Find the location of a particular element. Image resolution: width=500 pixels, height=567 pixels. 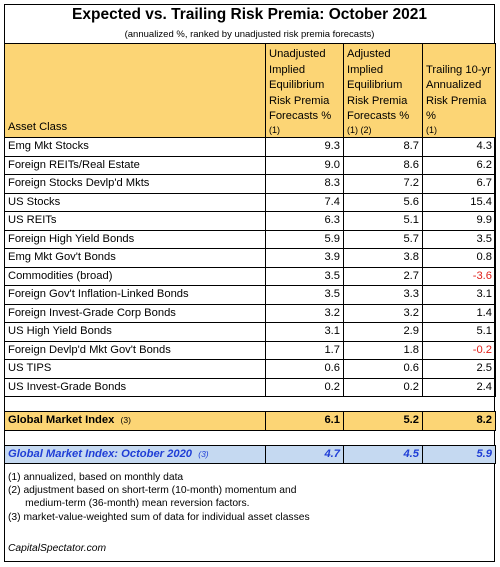

gmi-row-name: Global Market Index is located at coordinates (61, 420).